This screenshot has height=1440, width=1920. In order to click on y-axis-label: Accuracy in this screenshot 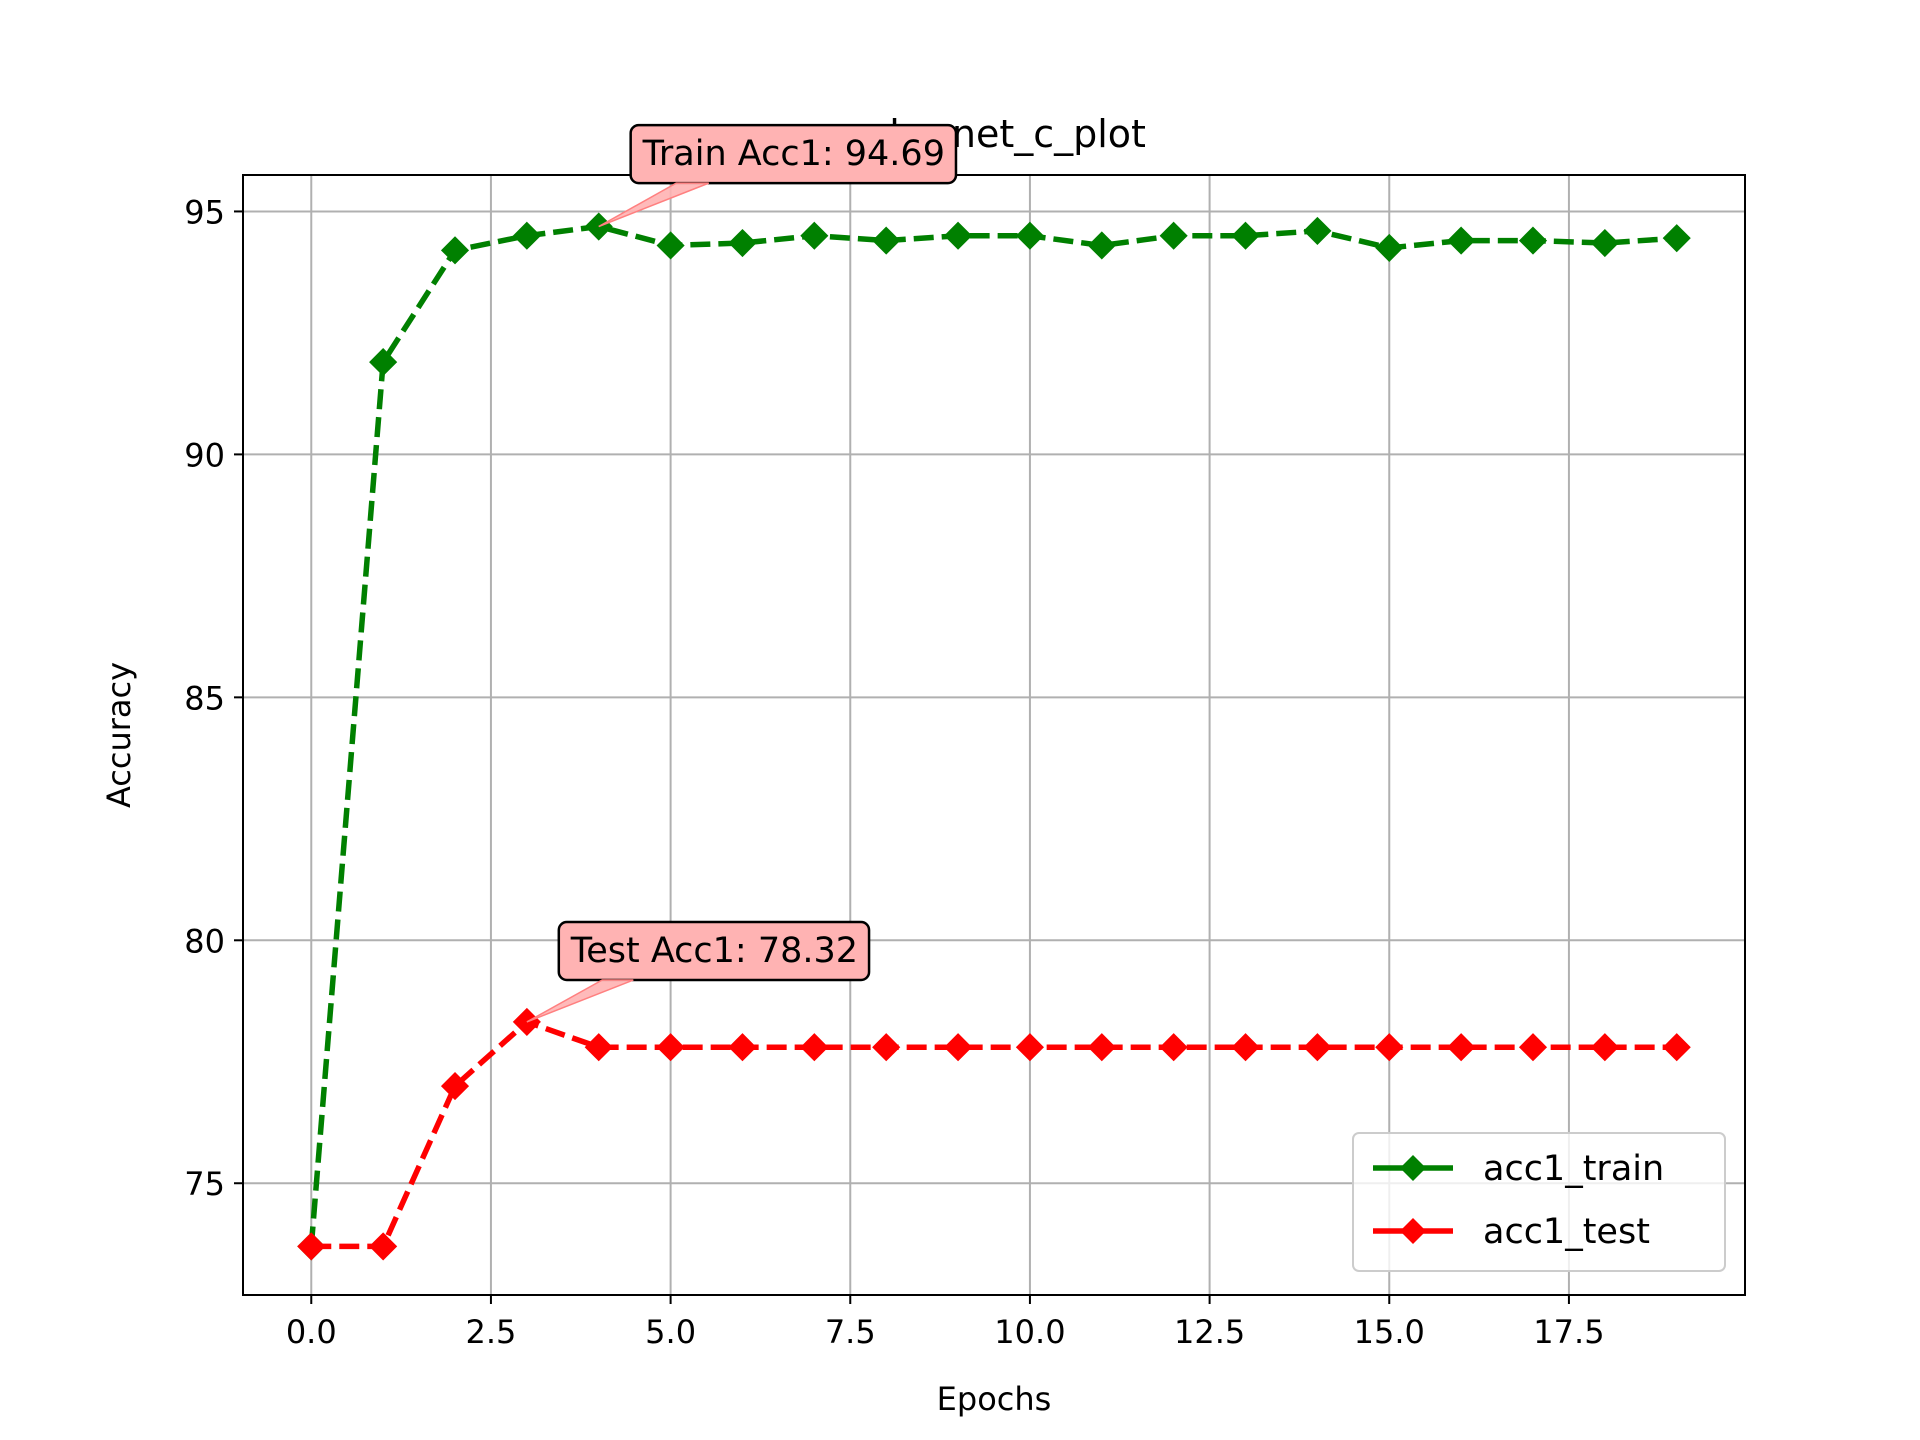, I will do `click(119, 735)`.